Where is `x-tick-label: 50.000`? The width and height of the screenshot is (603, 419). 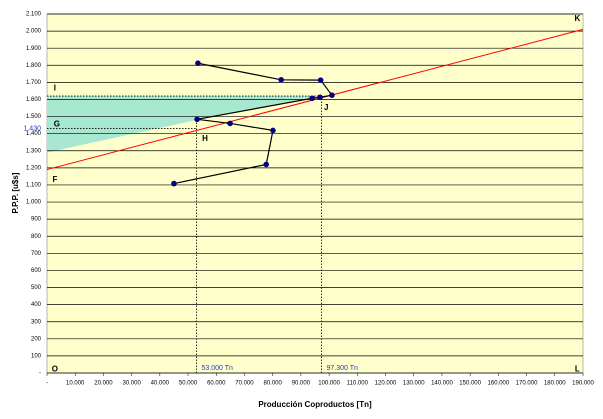
x-tick-label: 50.000 is located at coordinates (188, 384).